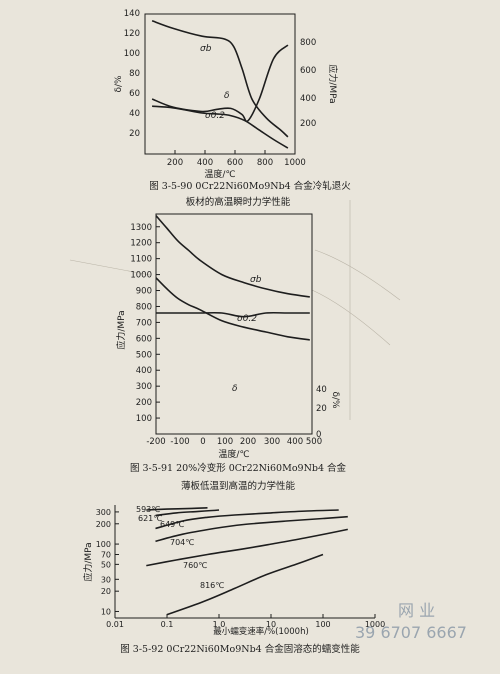 Image resolution: width=500 pixels, height=674 pixels. What do you see at coordinates (206, 49) in the screenshot?
I see `fig1-series-label-sigma-b: σb` at bounding box center [206, 49].